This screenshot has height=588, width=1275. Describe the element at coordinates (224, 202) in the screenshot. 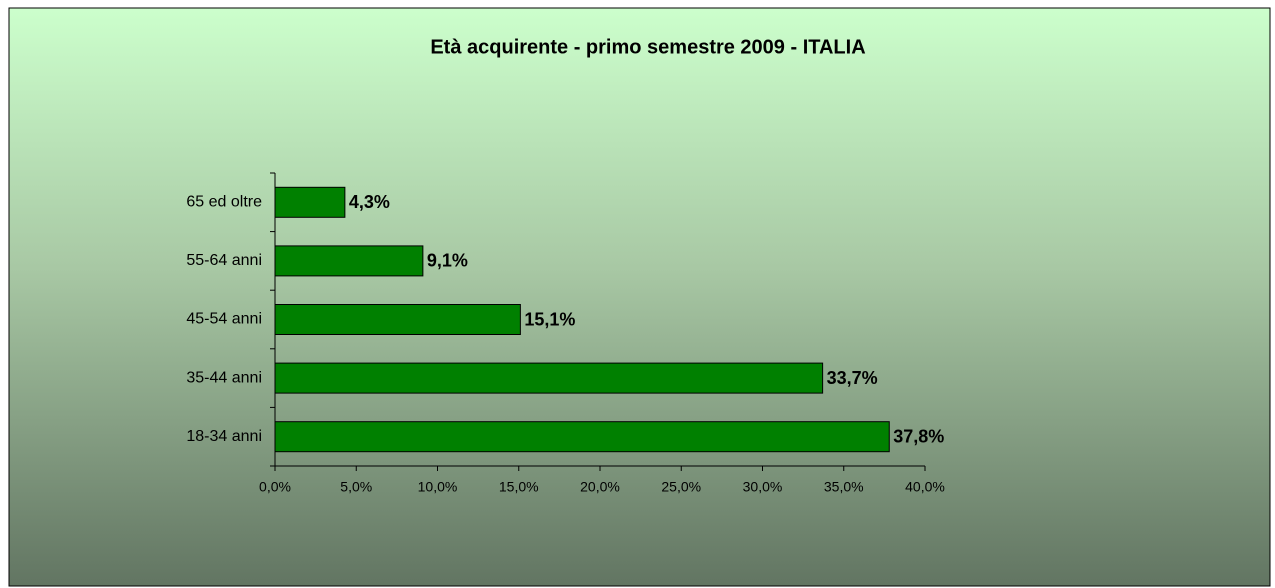

I see `y-tick-label: 65 ed oltre` at that location.